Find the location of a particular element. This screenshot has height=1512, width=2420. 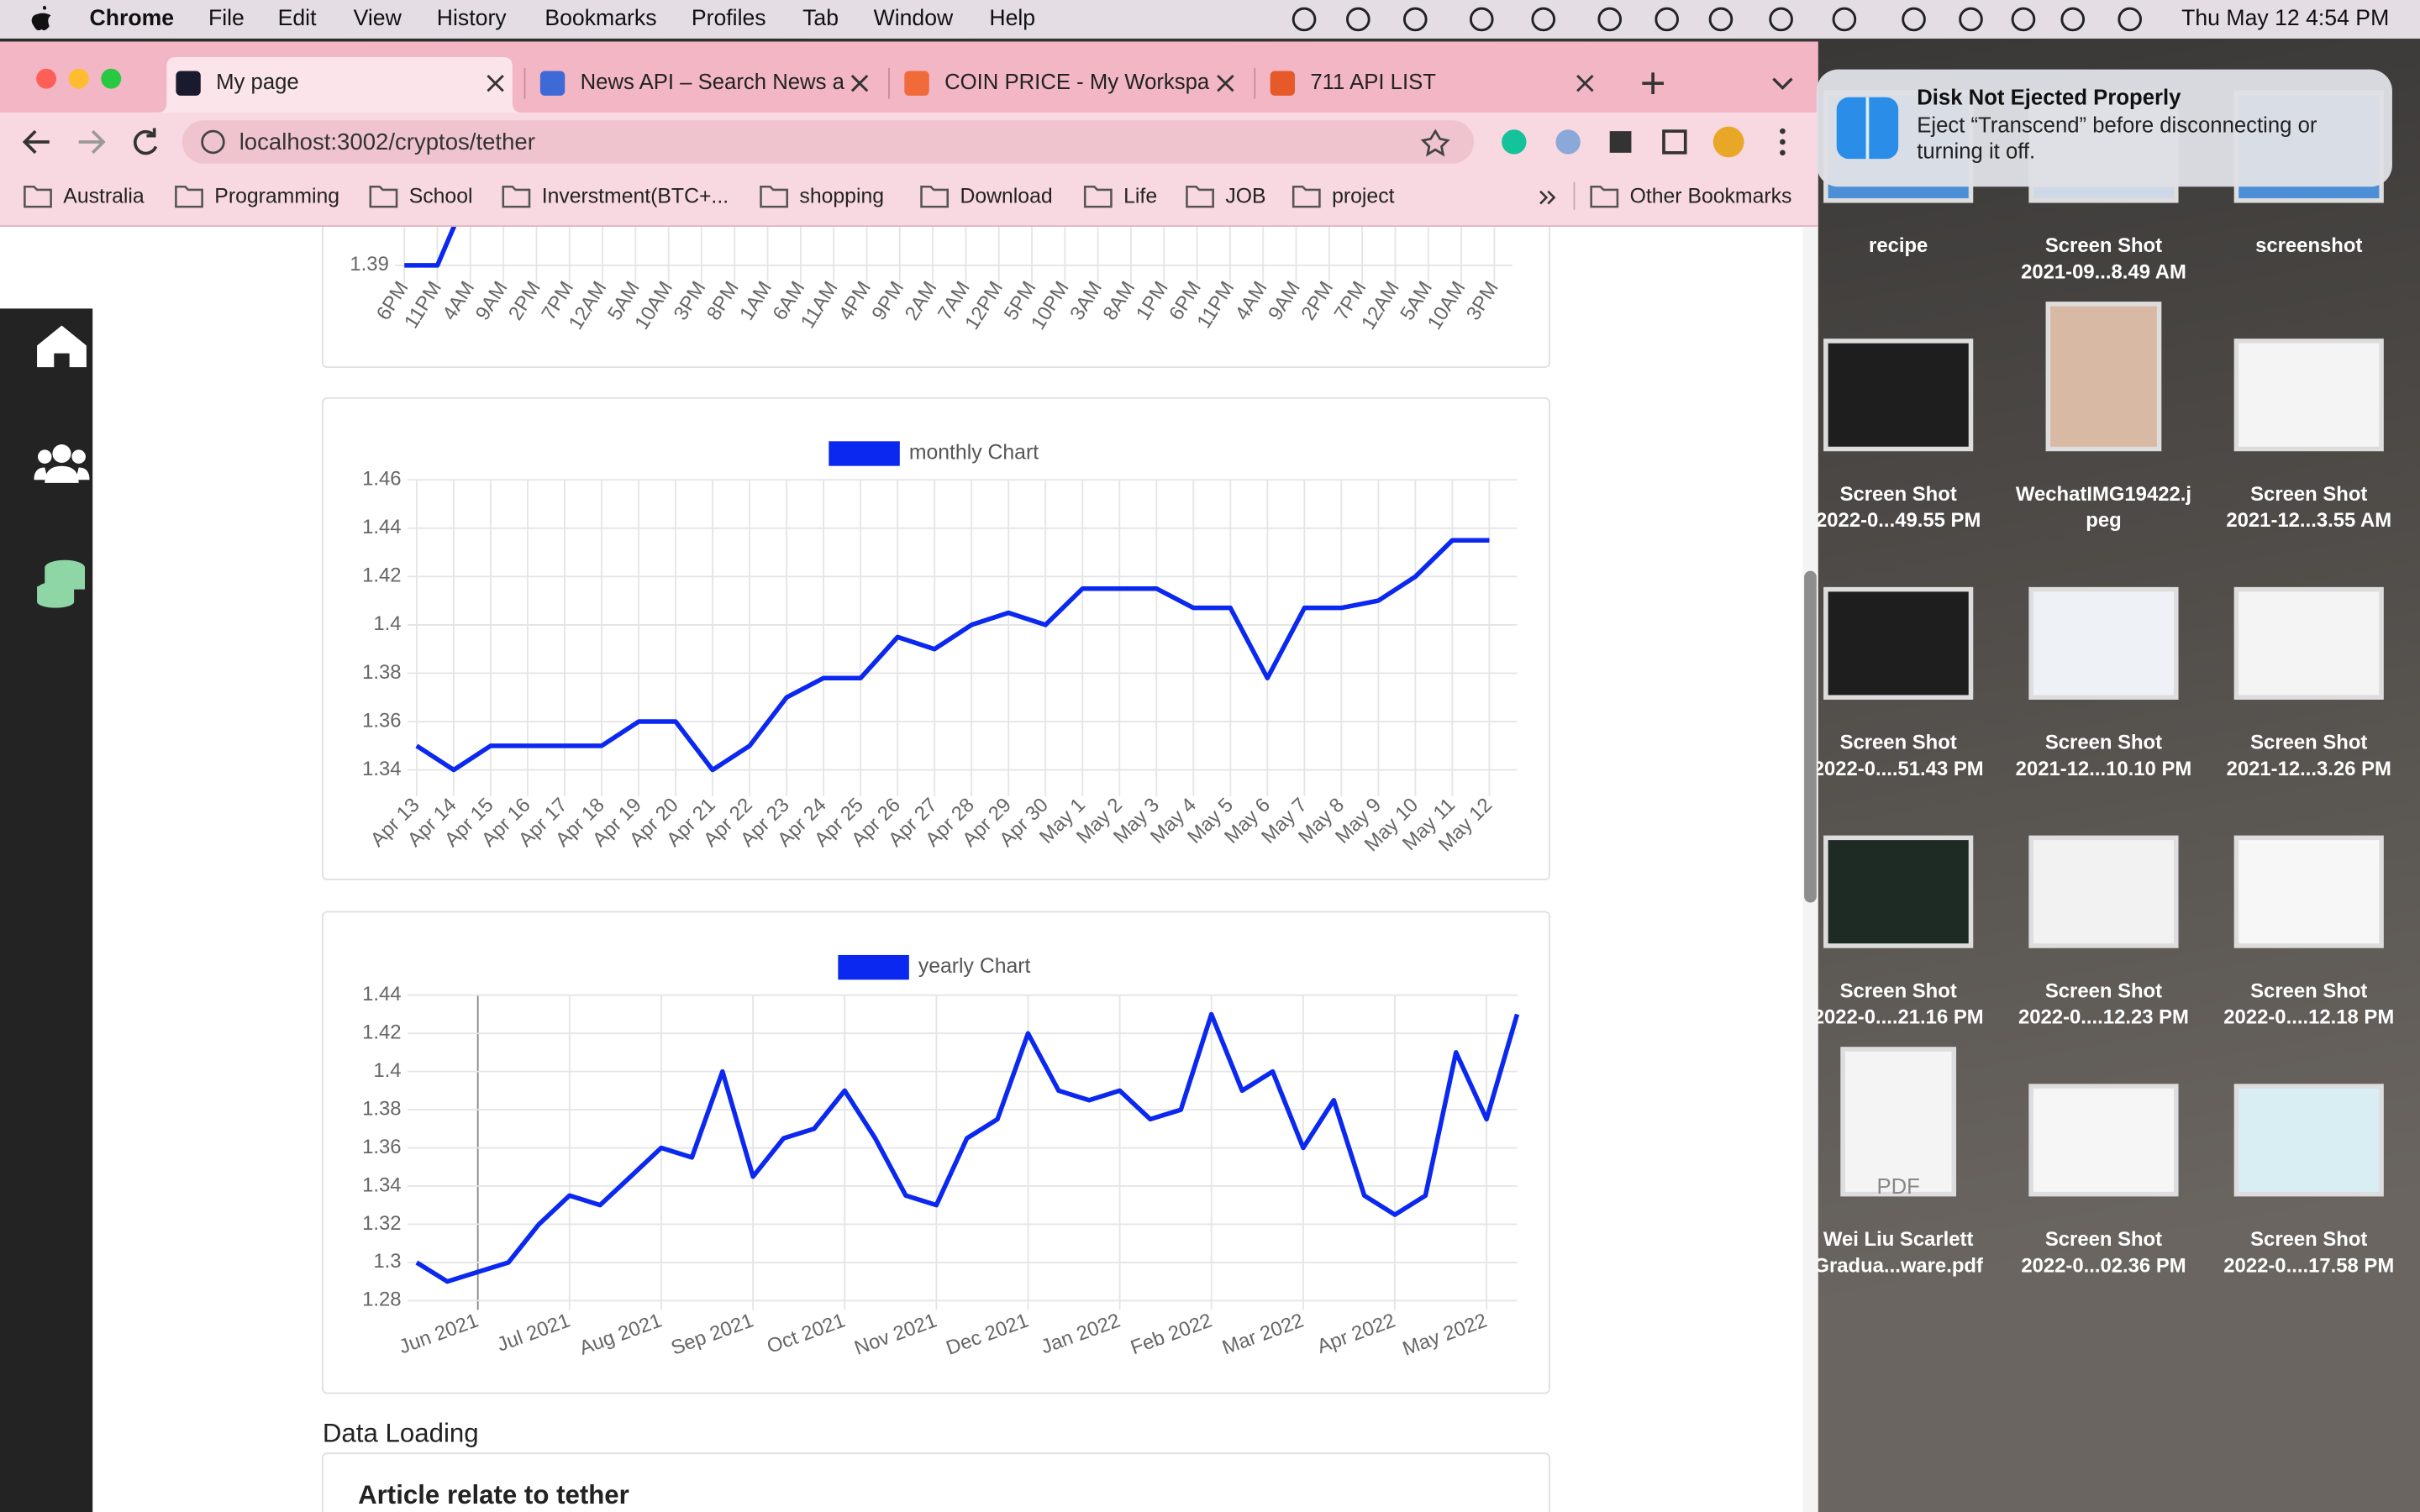

coins-icon is located at coordinates (62, 583).